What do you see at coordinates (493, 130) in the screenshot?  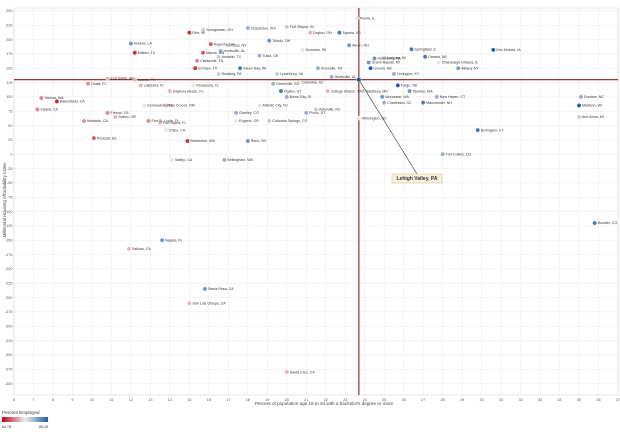 I see `data-point-label: Burlington, VT` at bounding box center [493, 130].